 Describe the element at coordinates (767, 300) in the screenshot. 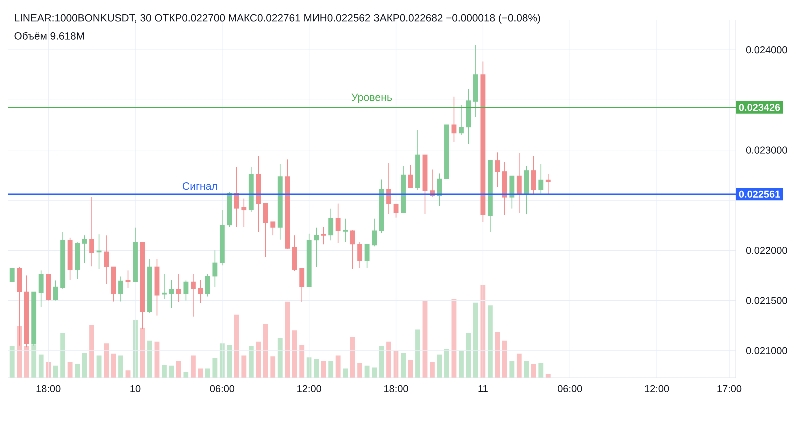

I see `y-tick-label: 0.021500` at that location.